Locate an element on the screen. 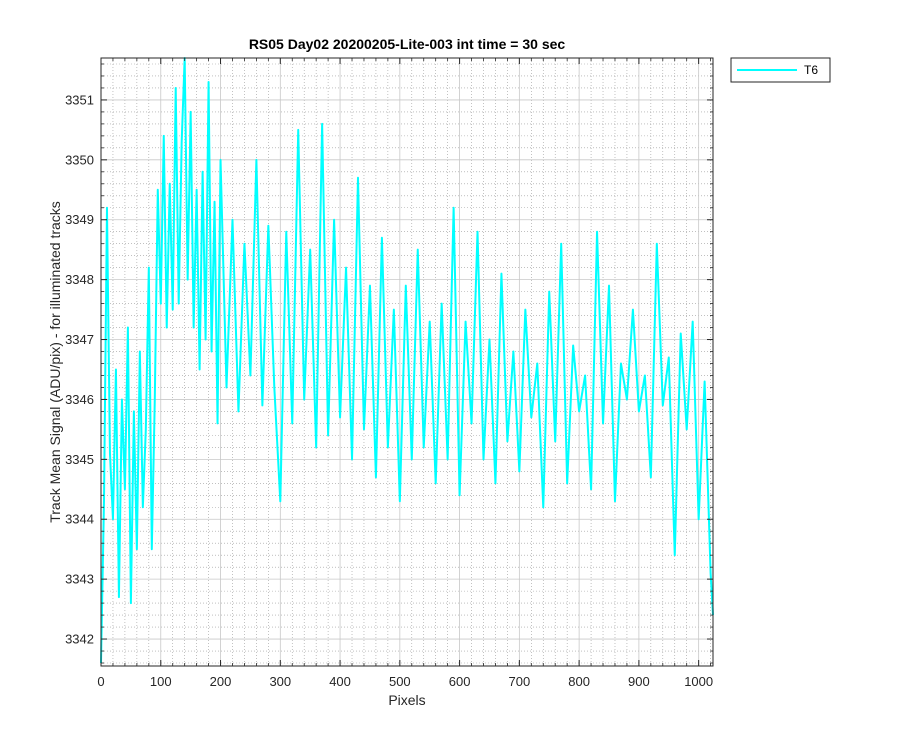 The height and width of the screenshot is (750, 900). x-tick-label: 700 is located at coordinates (520, 681).